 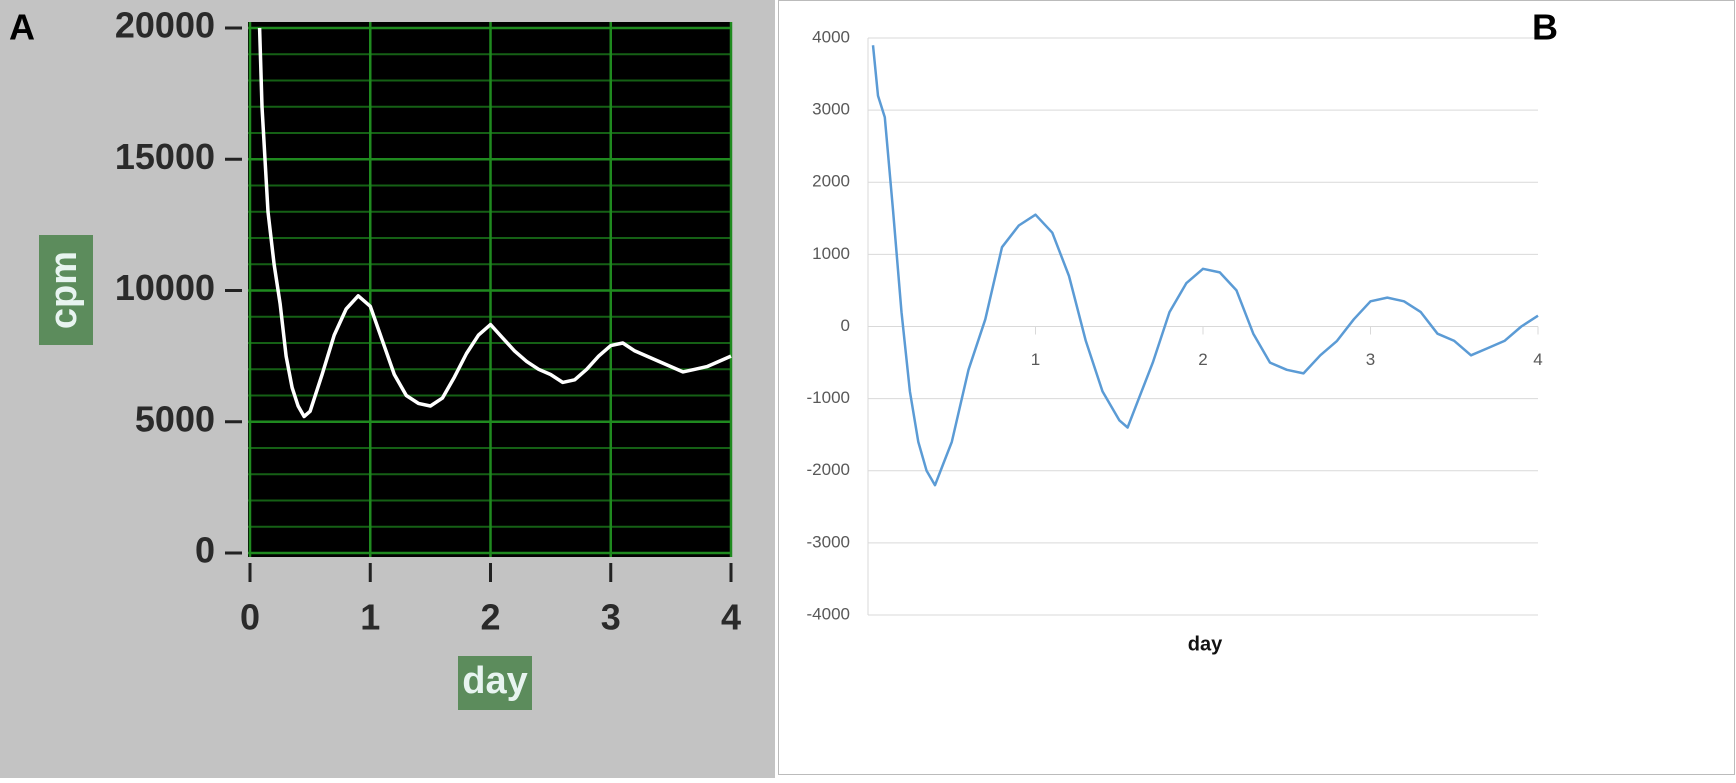 I want to click on y-tick-label: 15000, so click(x=165, y=156).